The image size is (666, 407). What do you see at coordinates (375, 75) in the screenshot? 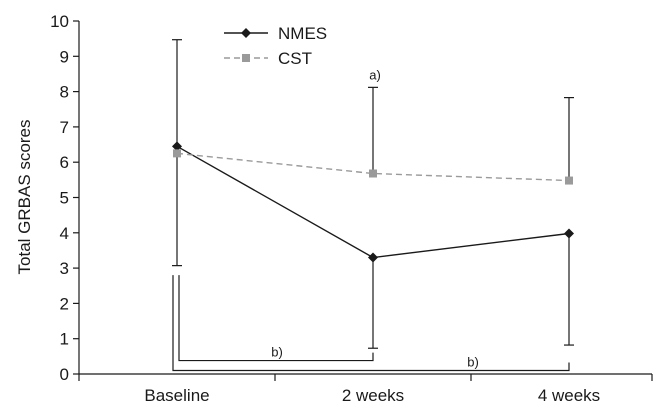
I see `annotation-label: a)` at bounding box center [375, 75].